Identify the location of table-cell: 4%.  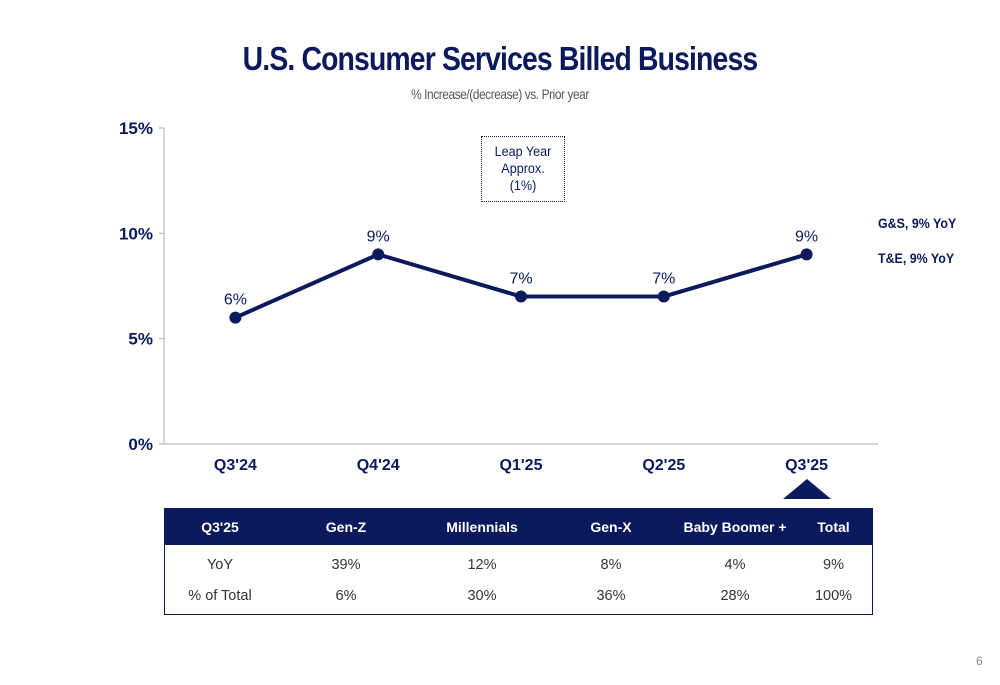
(735, 564).